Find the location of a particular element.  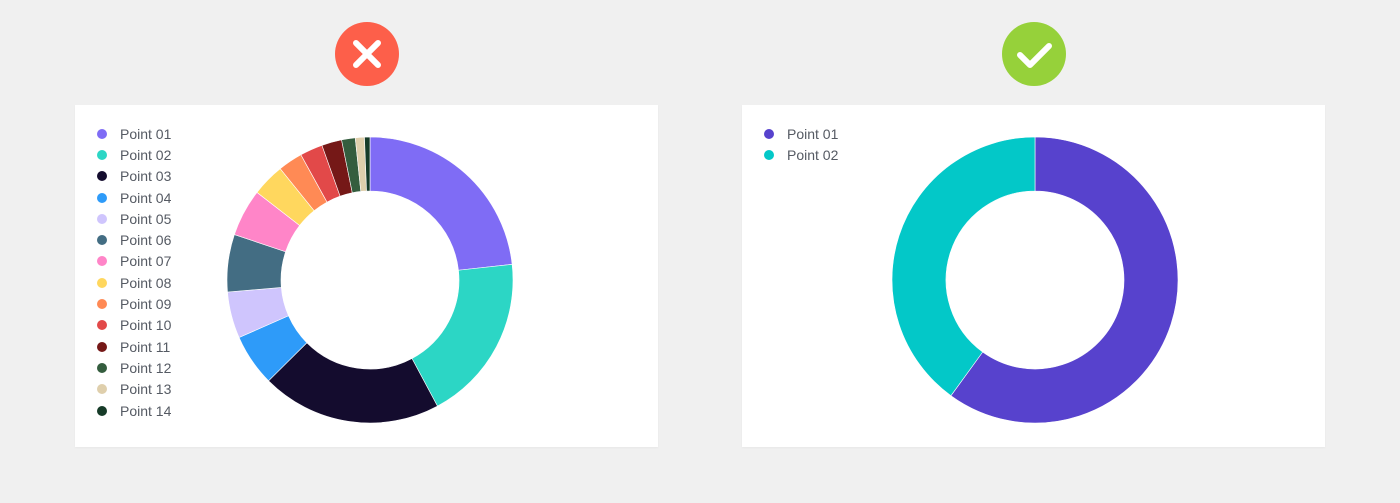

legend-label: Point 05 is located at coordinates (146, 218).